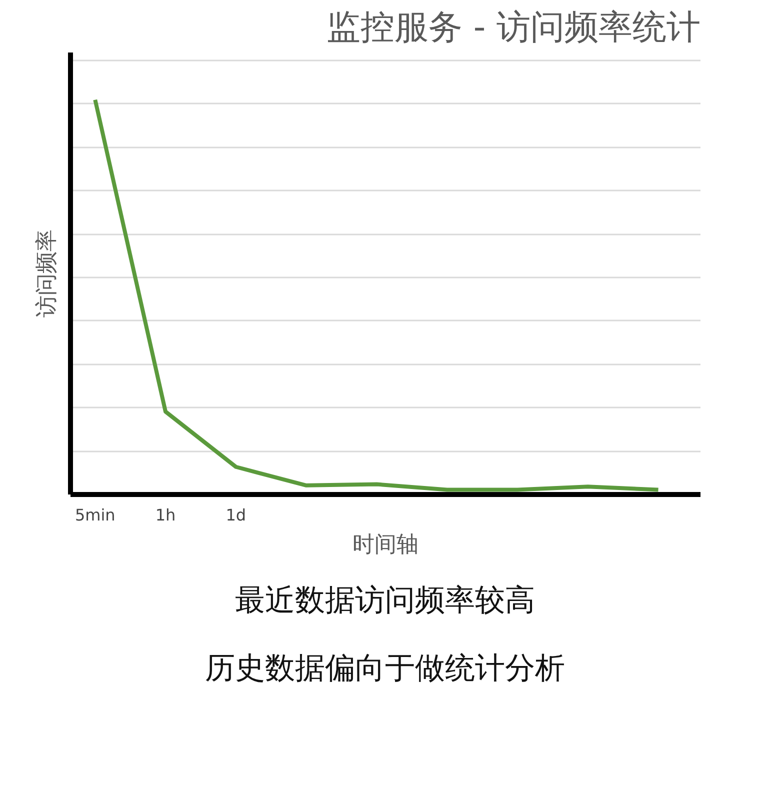 The height and width of the screenshot is (807, 767). What do you see at coordinates (47, 274) in the screenshot?
I see `y-axis-title: 访问频率` at bounding box center [47, 274].